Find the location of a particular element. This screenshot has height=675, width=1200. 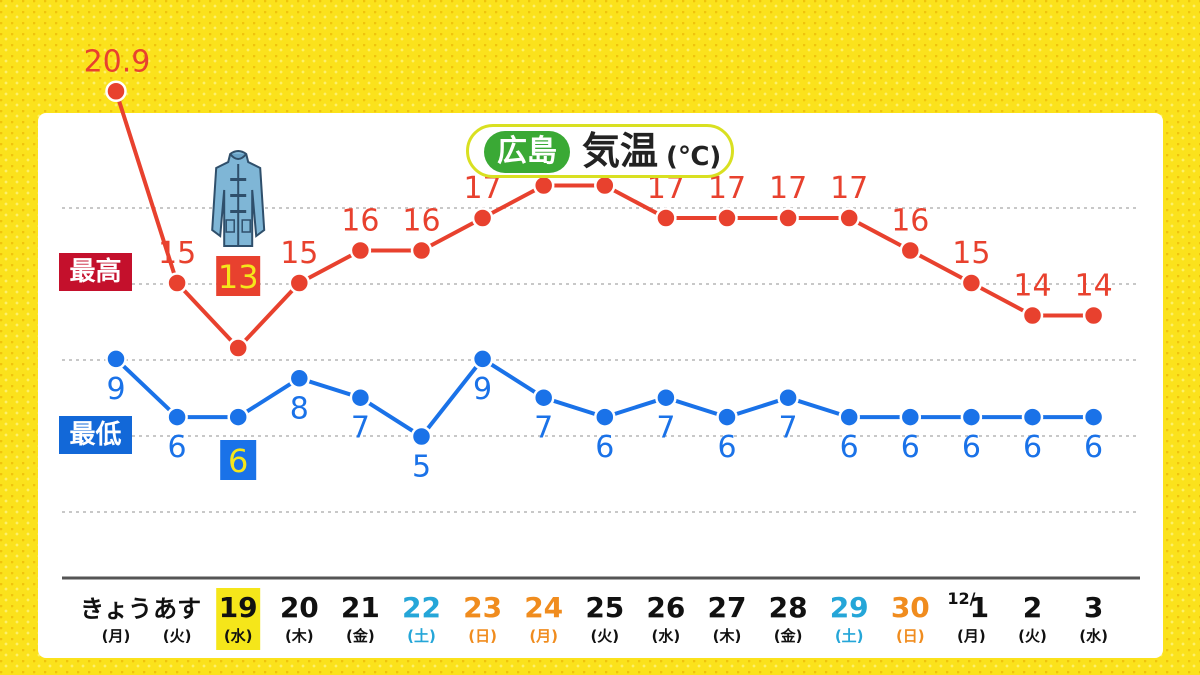

high-value-label: 13 is located at coordinates (238, 277).